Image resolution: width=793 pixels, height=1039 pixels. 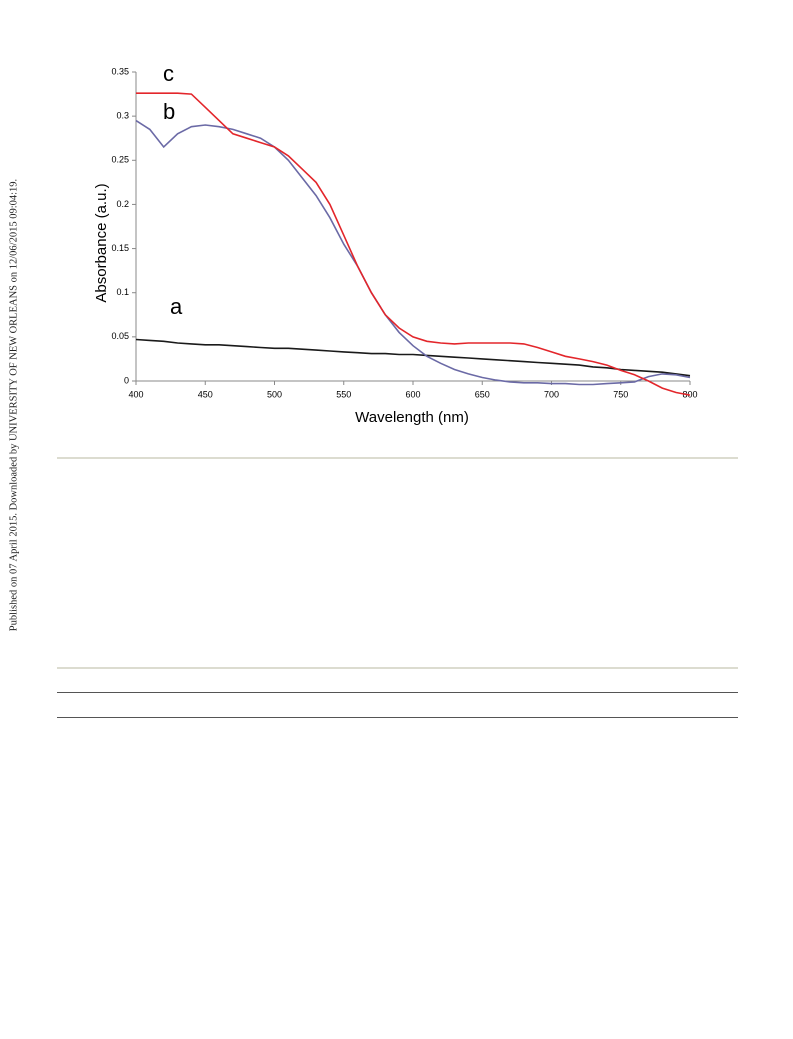 I want to click on series-label: c, so click(x=168, y=73).